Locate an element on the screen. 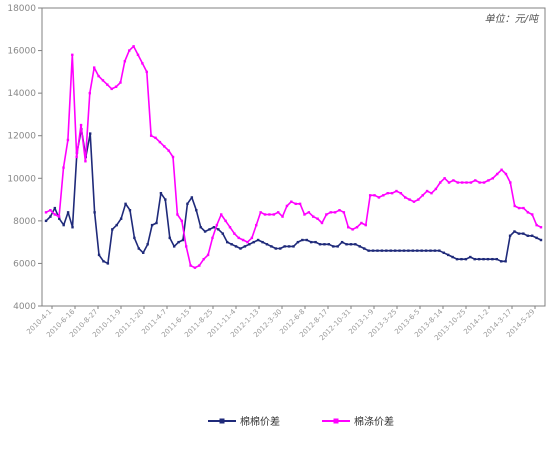  legend-label-series2: 棉涤价差 is located at coordinates (374, 421).